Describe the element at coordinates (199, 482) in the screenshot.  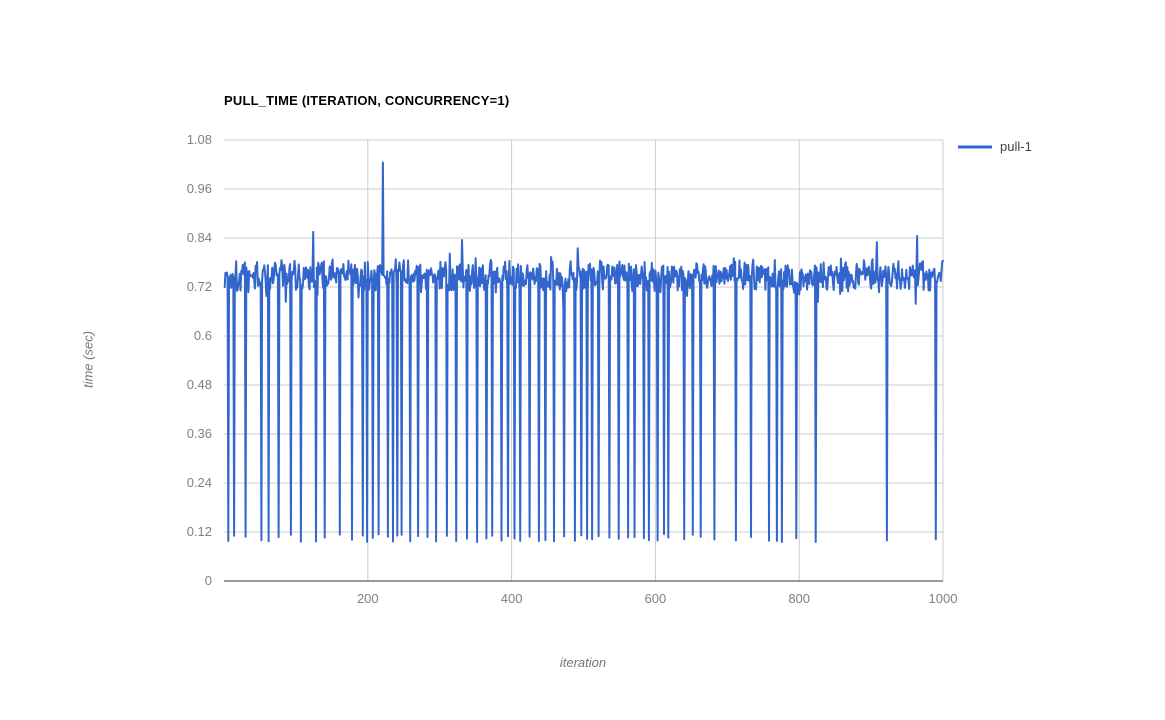
I see `y-tick-label: 0.24` at that location.